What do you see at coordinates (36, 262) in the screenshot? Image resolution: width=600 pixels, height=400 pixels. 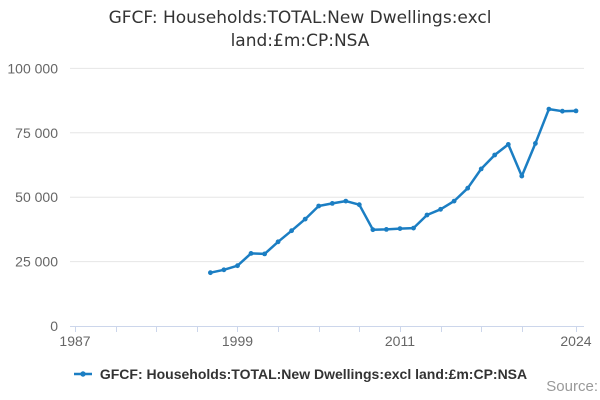 I see `y-axis-label: 25 000` at bounding box center [36, 262].